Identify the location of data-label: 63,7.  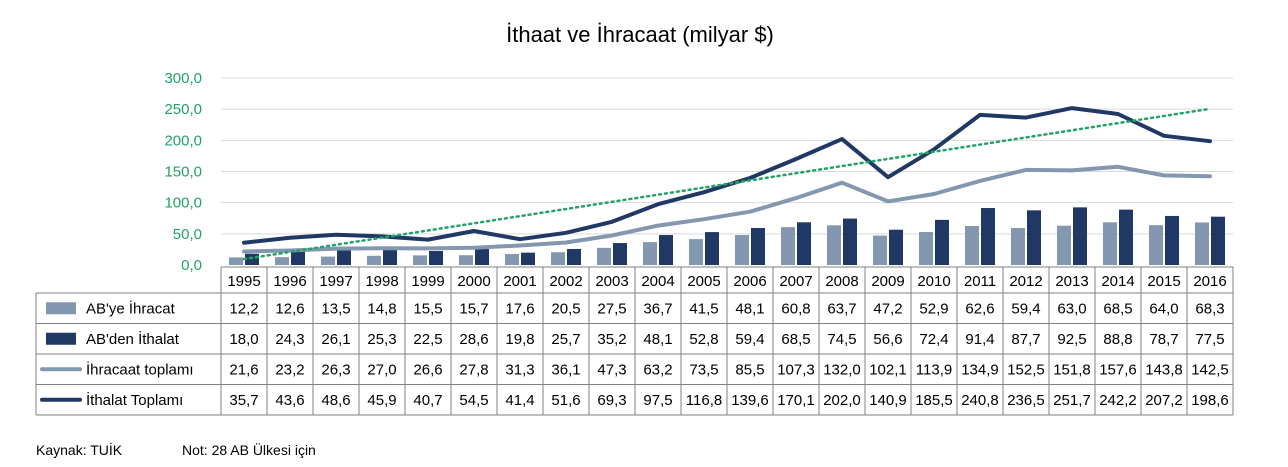
(841, 308).